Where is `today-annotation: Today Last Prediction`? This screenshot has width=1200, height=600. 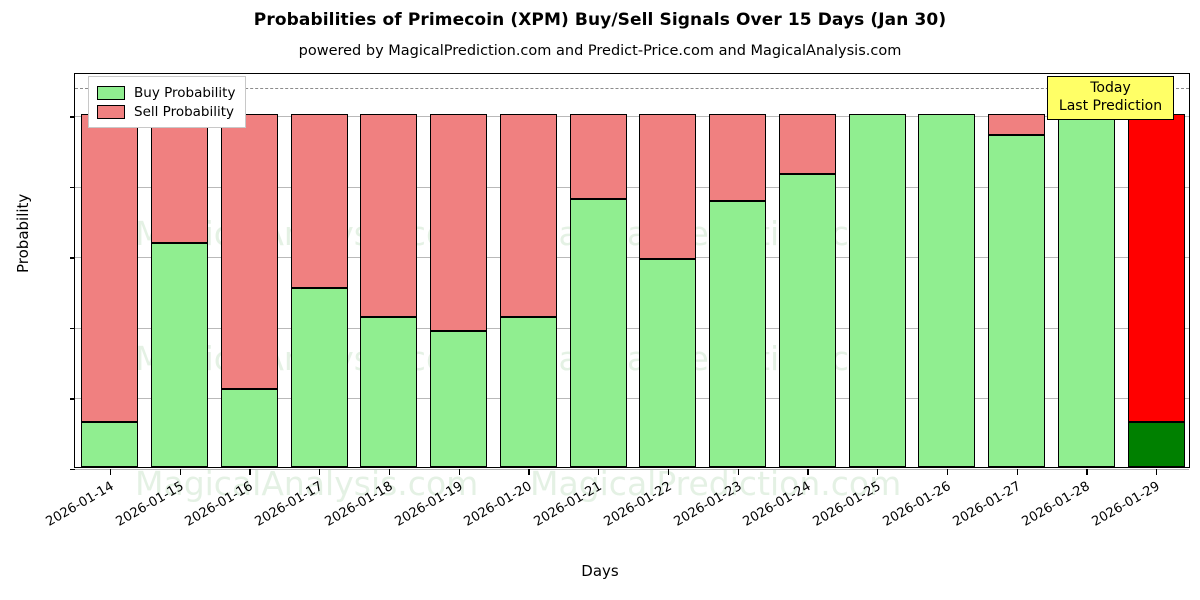 today-annotation: Today Last Prediction is located at coordinates (1110, 98).